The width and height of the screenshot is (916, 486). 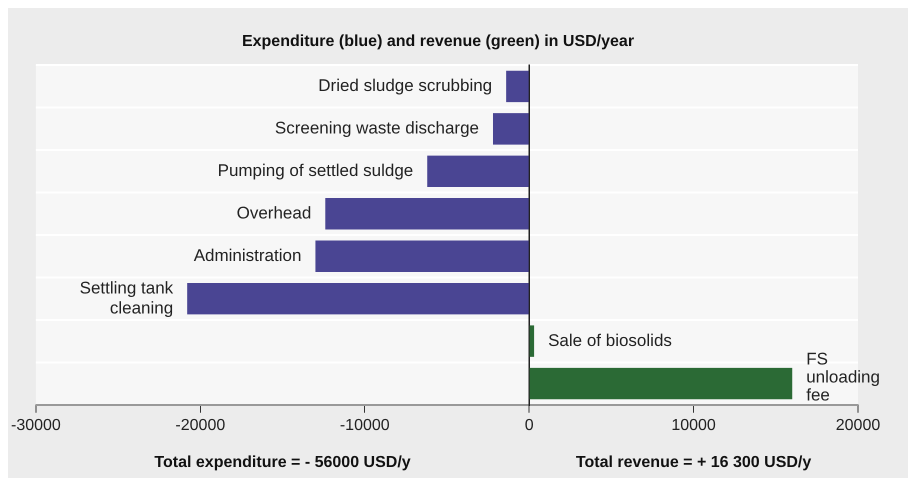 What do you see at coordinates (316, 170) in the screenshot?
I see `y-tick-label: Pumping of settled suldge` at bounding box center [316, 170].